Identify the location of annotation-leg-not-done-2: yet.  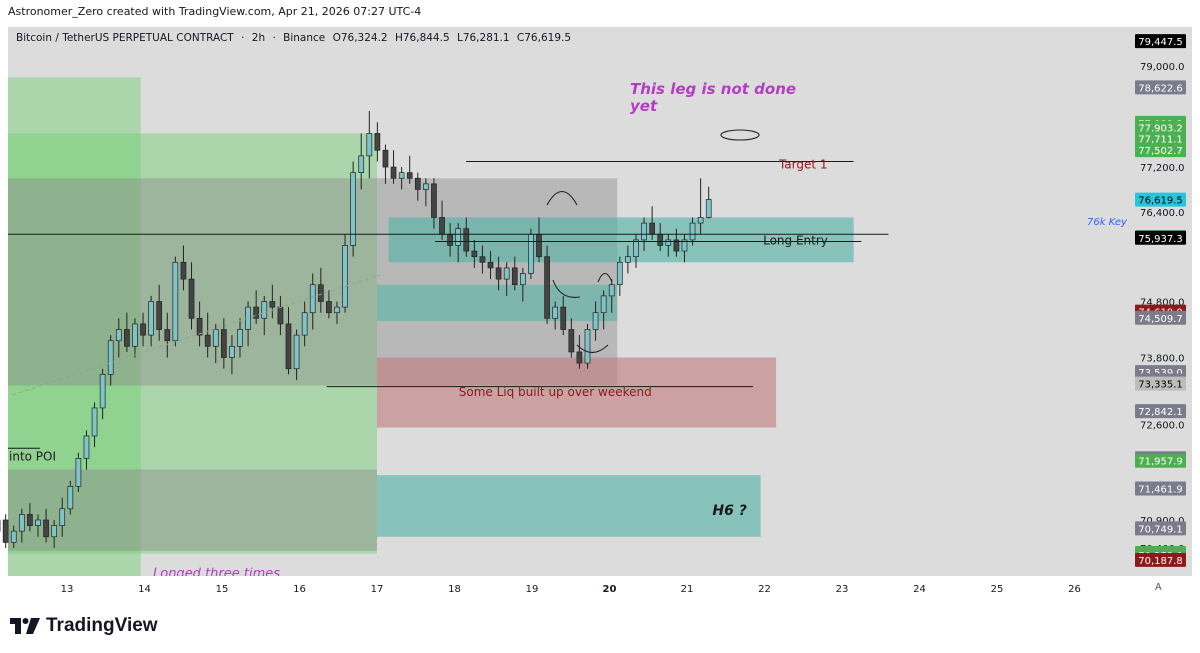
(644, 106).